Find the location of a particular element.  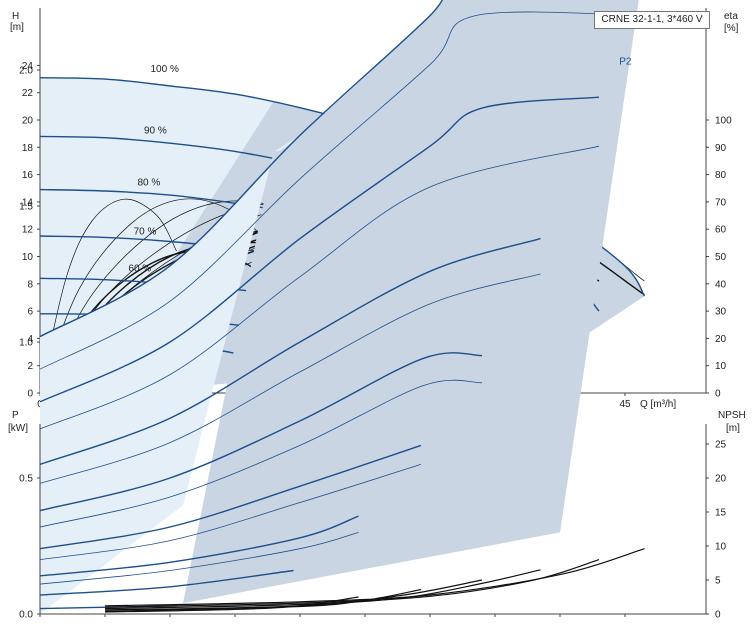

p-tick-label: 0.0 is located at coordinates (26, 615).